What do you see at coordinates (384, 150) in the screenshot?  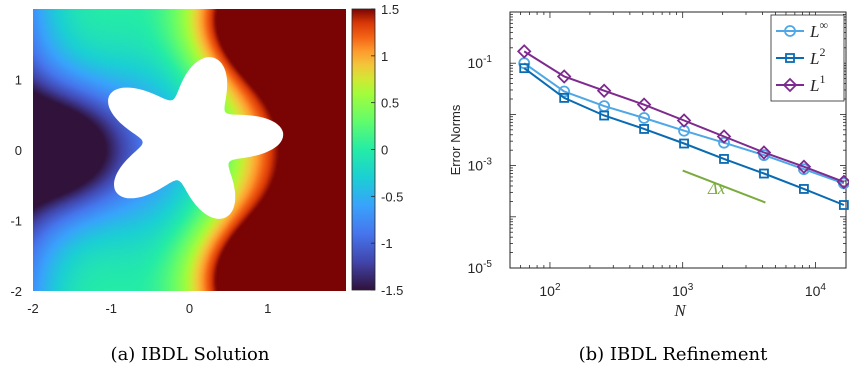 I see `colorbar-tick-label: 0` at bounding box center [384, 150].